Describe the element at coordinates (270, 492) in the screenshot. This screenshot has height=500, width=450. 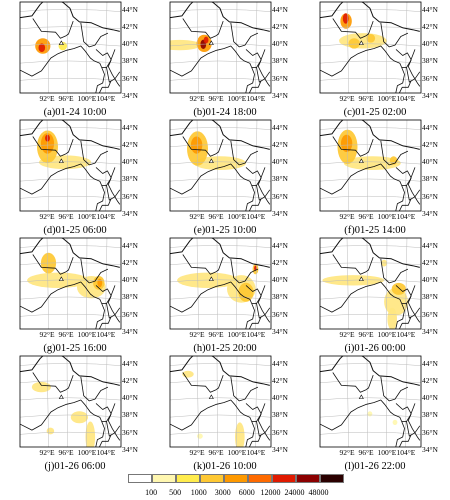
I see `legend-threshold-label: 12000` at that location.